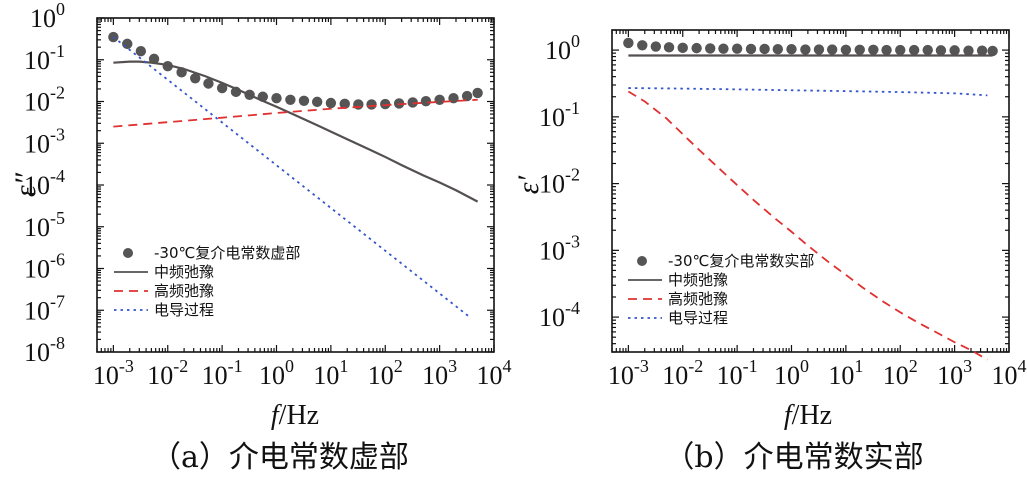 The image size is (1027, 480). I want to click on y-tick-exponent: -6, so click(57, 260).